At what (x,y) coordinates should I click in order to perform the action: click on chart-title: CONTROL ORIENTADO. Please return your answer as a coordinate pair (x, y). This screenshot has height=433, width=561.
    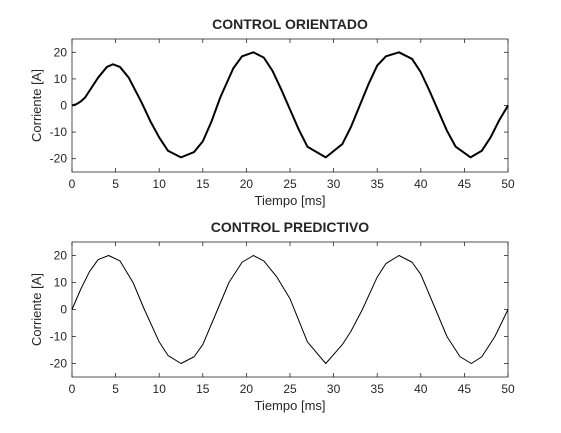
    Looking at the image, I should click on (290, 24).